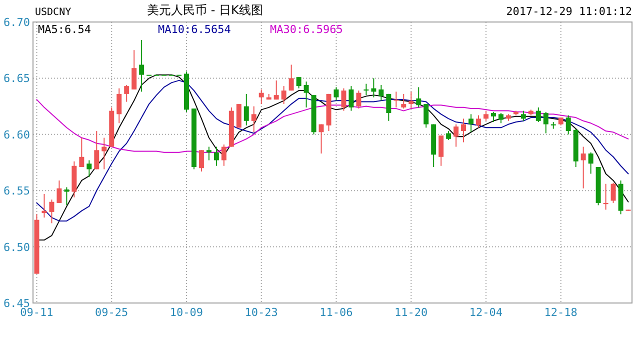 This screenshot has width=644, height=337. Describe the element at coordinates (17, 135) in the screenshot. I see `y-tick-label: 6.60` at that location.